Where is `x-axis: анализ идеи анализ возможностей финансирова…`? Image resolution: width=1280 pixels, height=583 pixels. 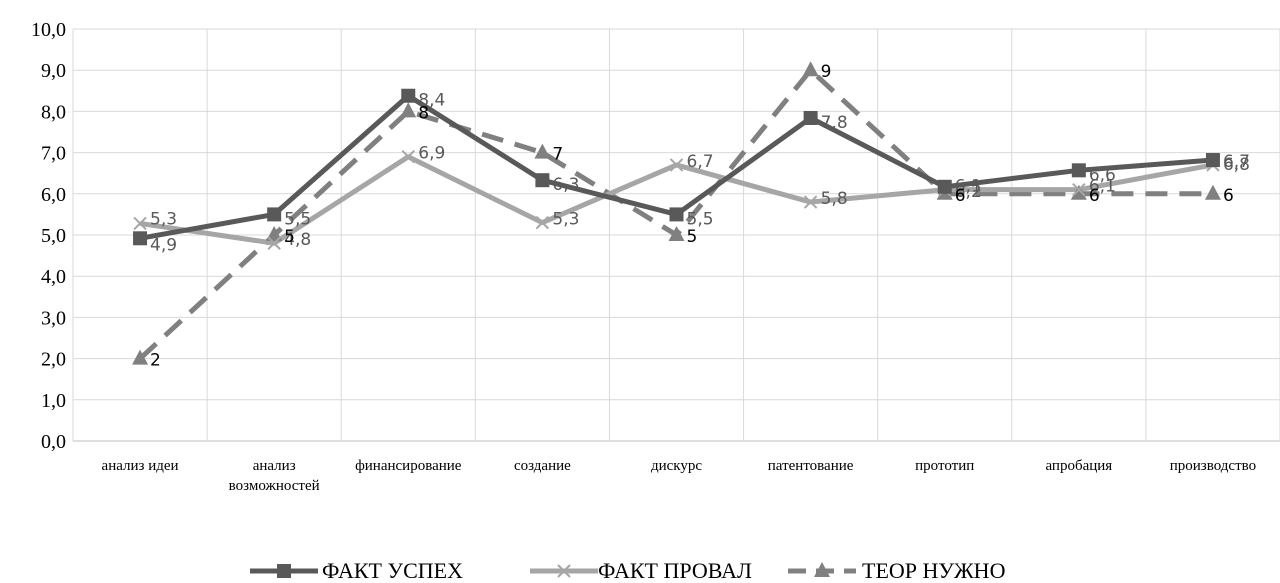
x-axis: анализ идеи анализ возможностей финансирова… is located at coordinates (679, 476).